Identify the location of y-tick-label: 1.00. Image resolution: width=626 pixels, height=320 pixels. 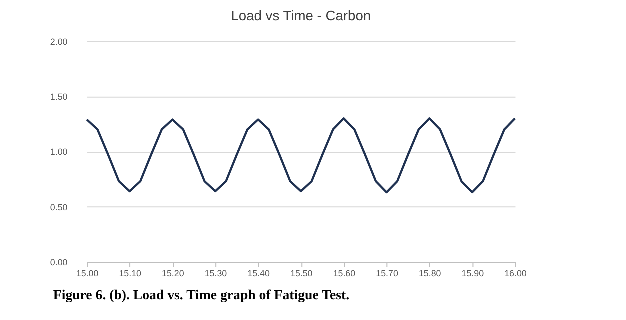
(59, 152).